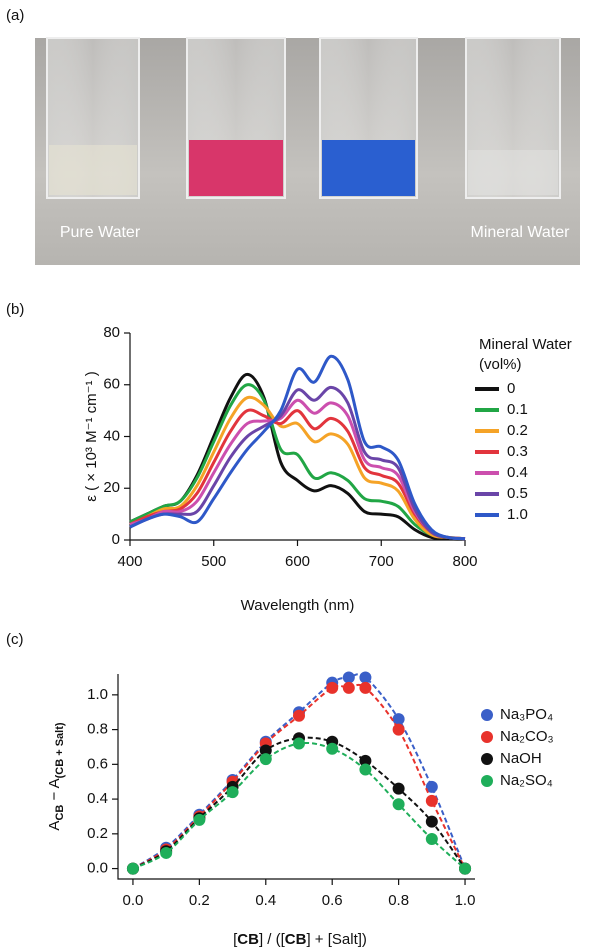 The image size is (590, 951). Describe the element at coordinates (298, 605) in the screenshot. I see `x-axis-label: Wavelength (nm)` at that location.